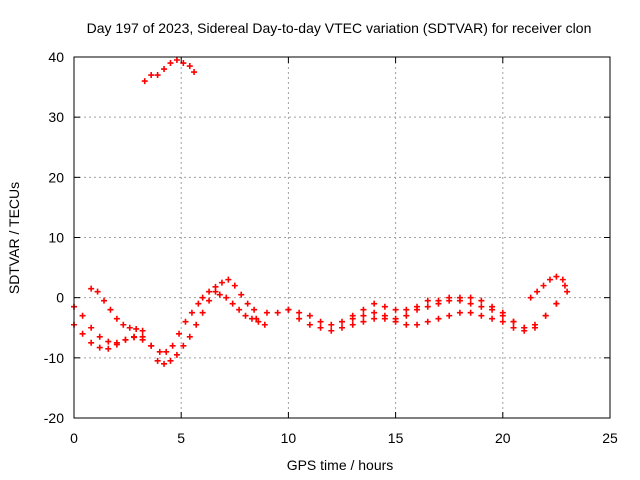  I want to click on x-tick-labels: 0 5 10 15 20 25, so click(344, 438).